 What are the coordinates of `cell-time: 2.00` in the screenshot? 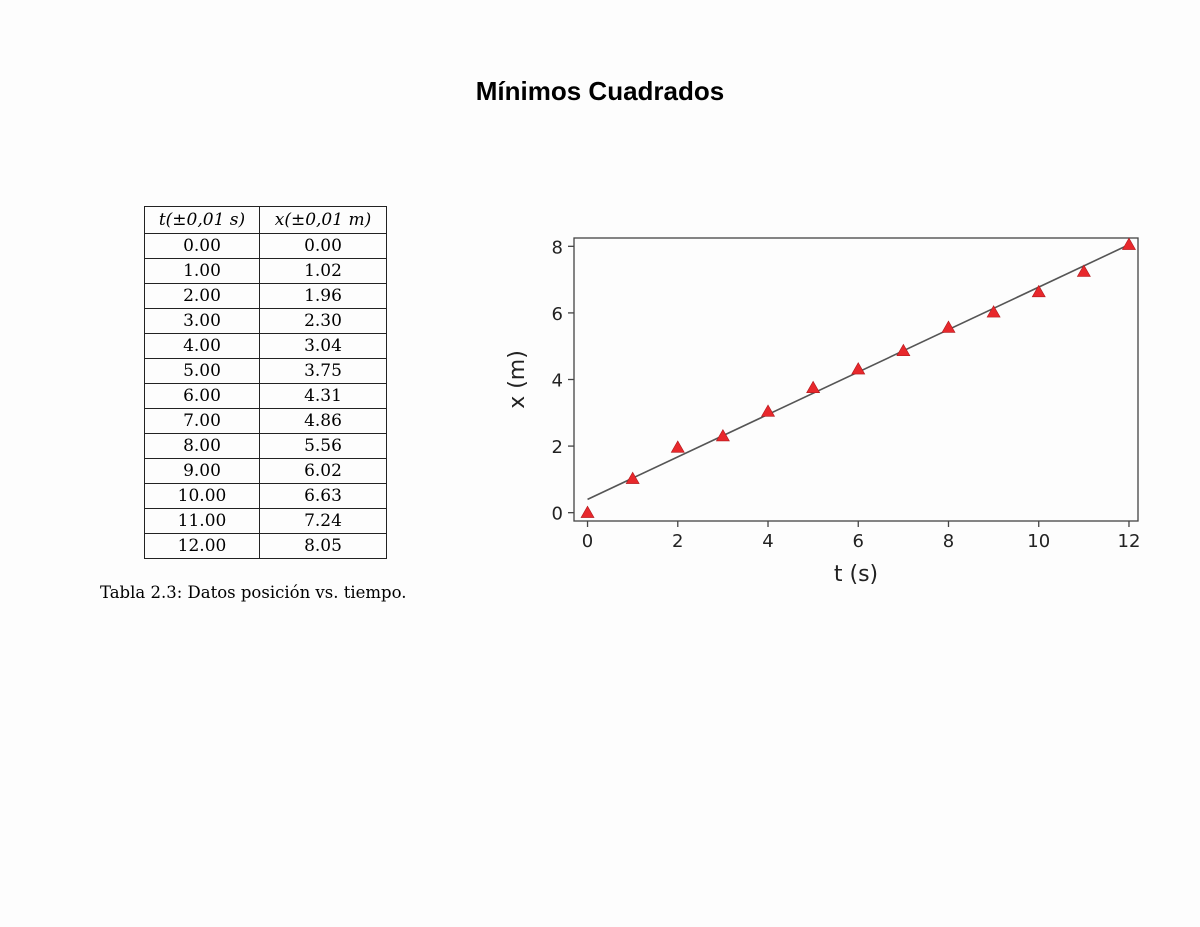 It's located at (202, 296).